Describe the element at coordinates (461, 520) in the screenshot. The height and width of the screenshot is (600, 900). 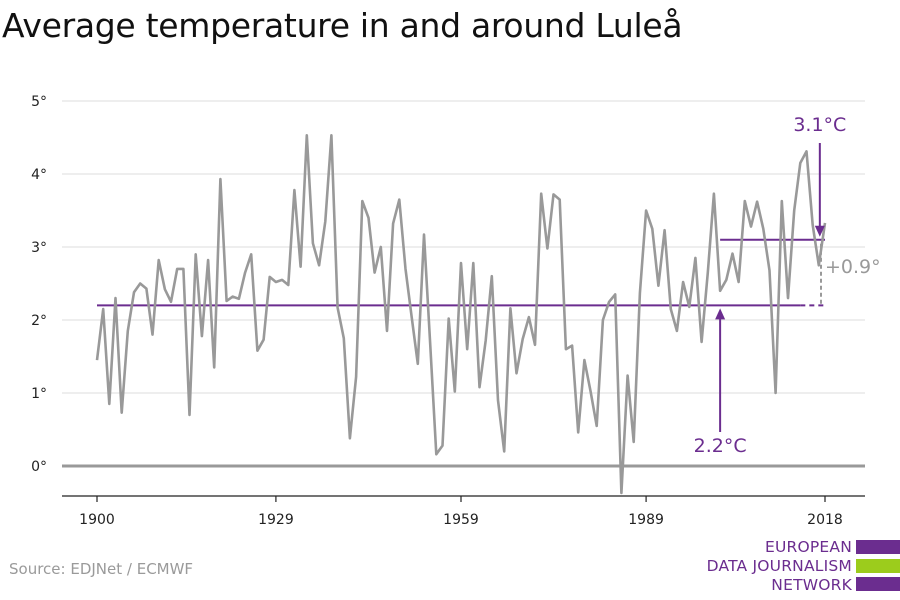
I see `x-tick-label: 1959` at that location.